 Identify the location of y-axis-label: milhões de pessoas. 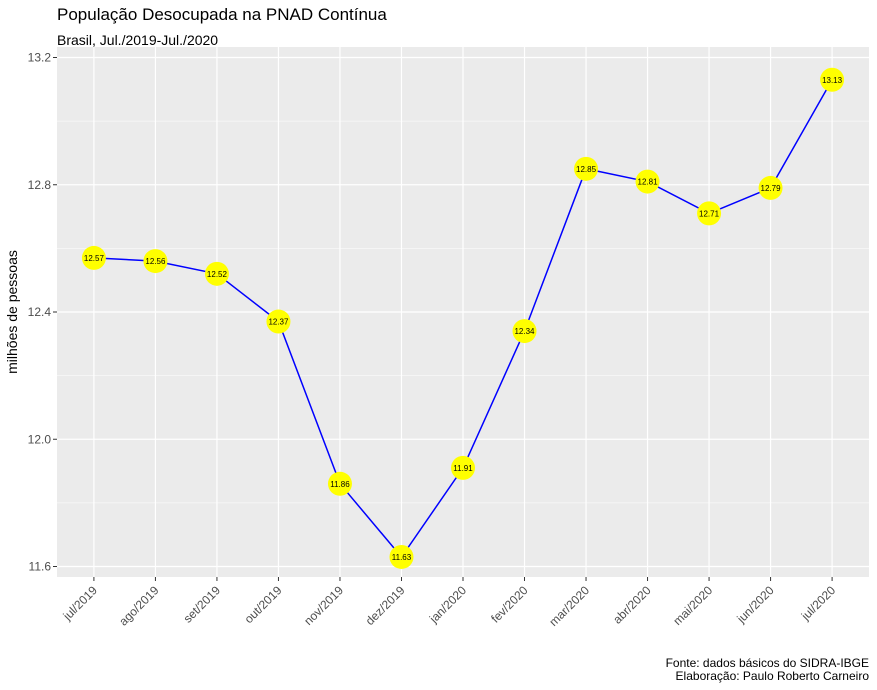
(12, 312).